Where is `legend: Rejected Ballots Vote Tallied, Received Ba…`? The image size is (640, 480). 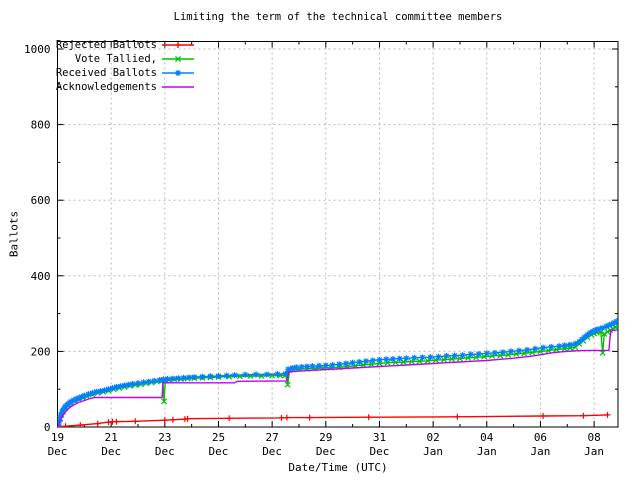
legend: Rejected Ballots Vote Tallied, Received Ba… is located at coordinates (125, 66).